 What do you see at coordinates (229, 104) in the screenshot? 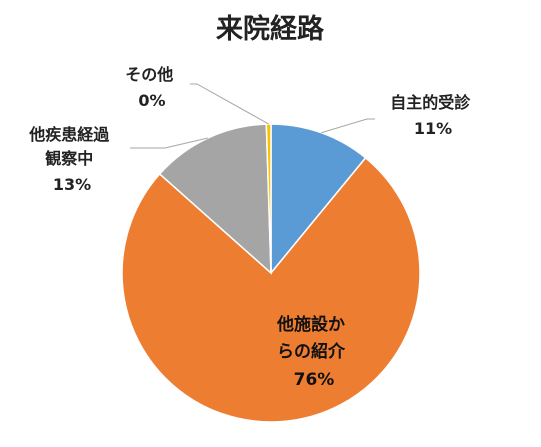
I see `leader-line-other` at bounding box center [229, 104].